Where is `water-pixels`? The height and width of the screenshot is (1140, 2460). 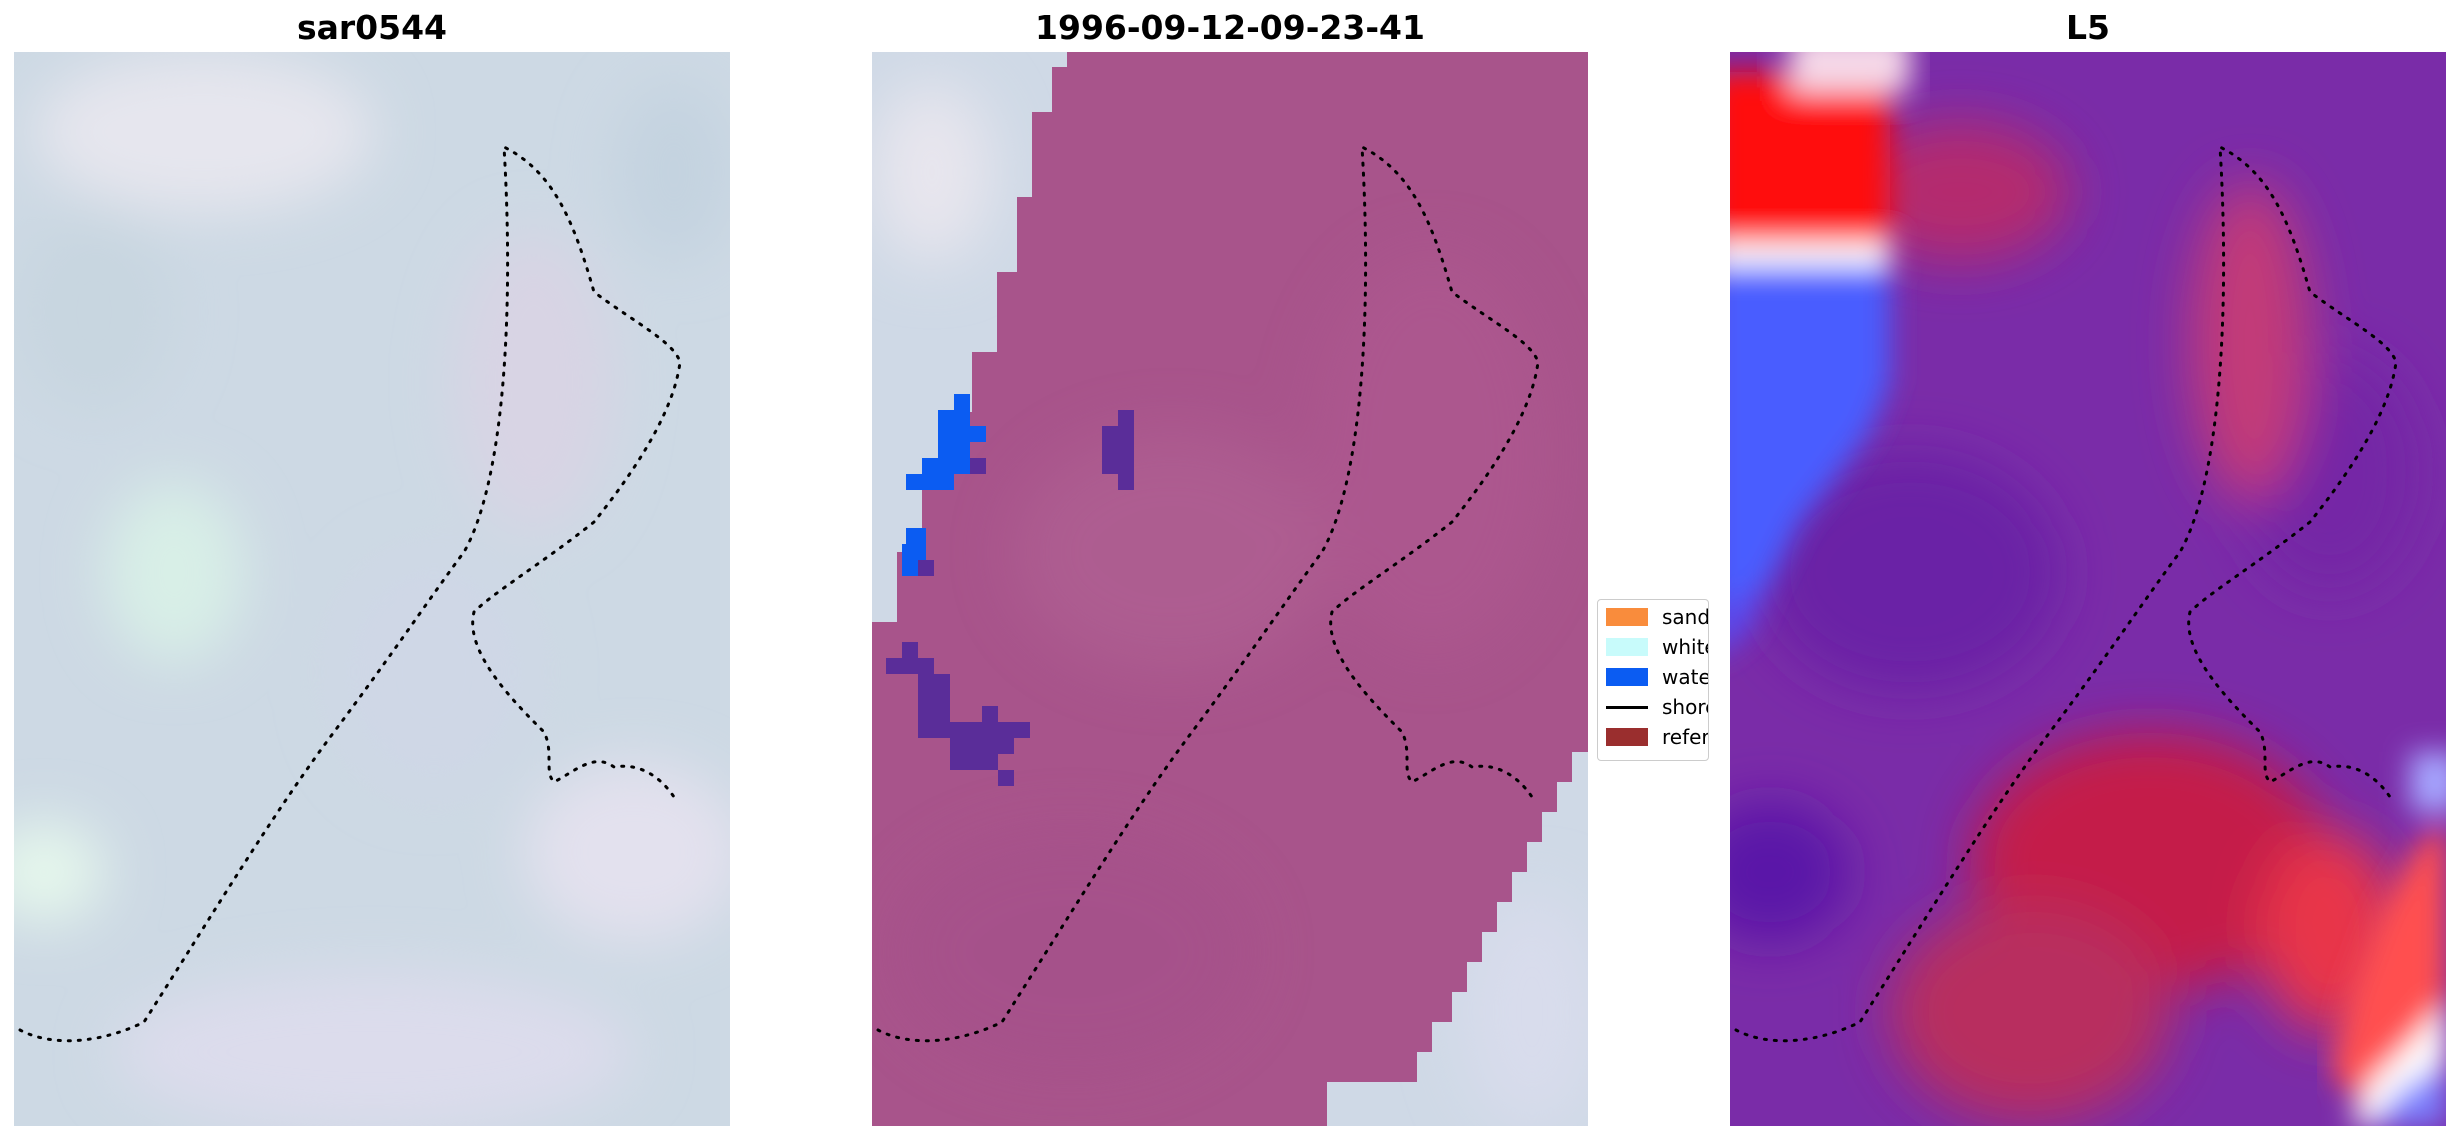 water-pixels is located at coordinates (944, 485).